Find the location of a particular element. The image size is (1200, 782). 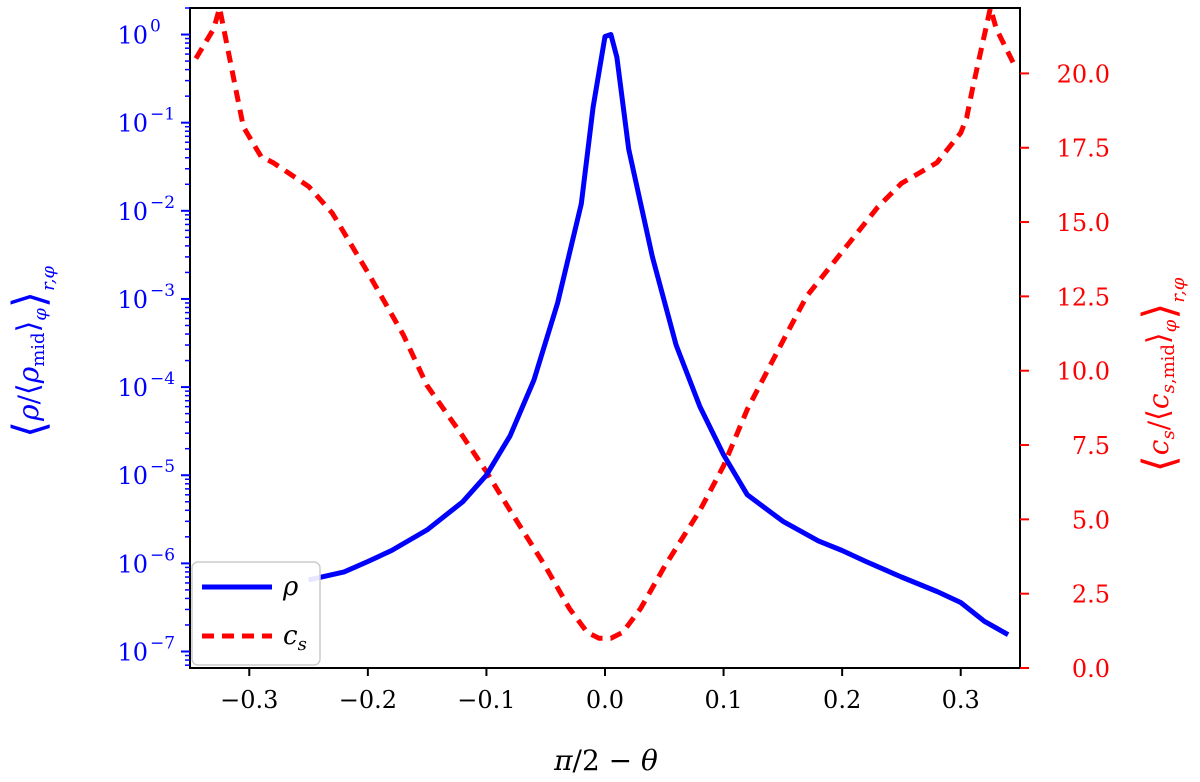

legend-cs-label: cs is located at coordinates (295, 638).